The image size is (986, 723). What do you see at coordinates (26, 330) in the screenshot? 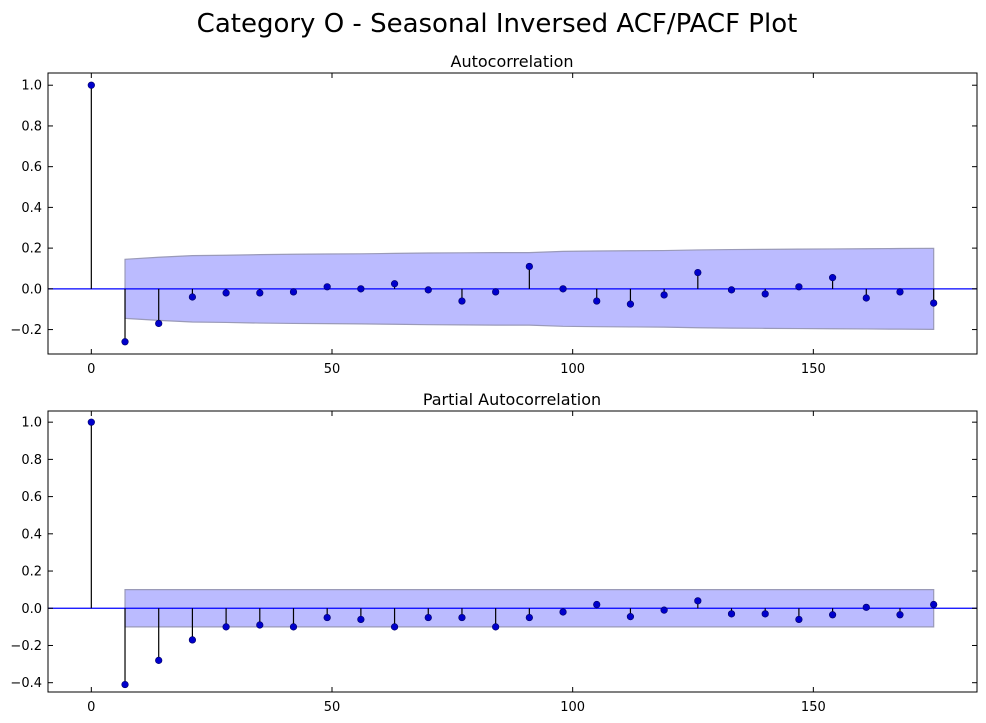
I see `acf-ytick-label: −0.2` at bounding box center [26, 330].